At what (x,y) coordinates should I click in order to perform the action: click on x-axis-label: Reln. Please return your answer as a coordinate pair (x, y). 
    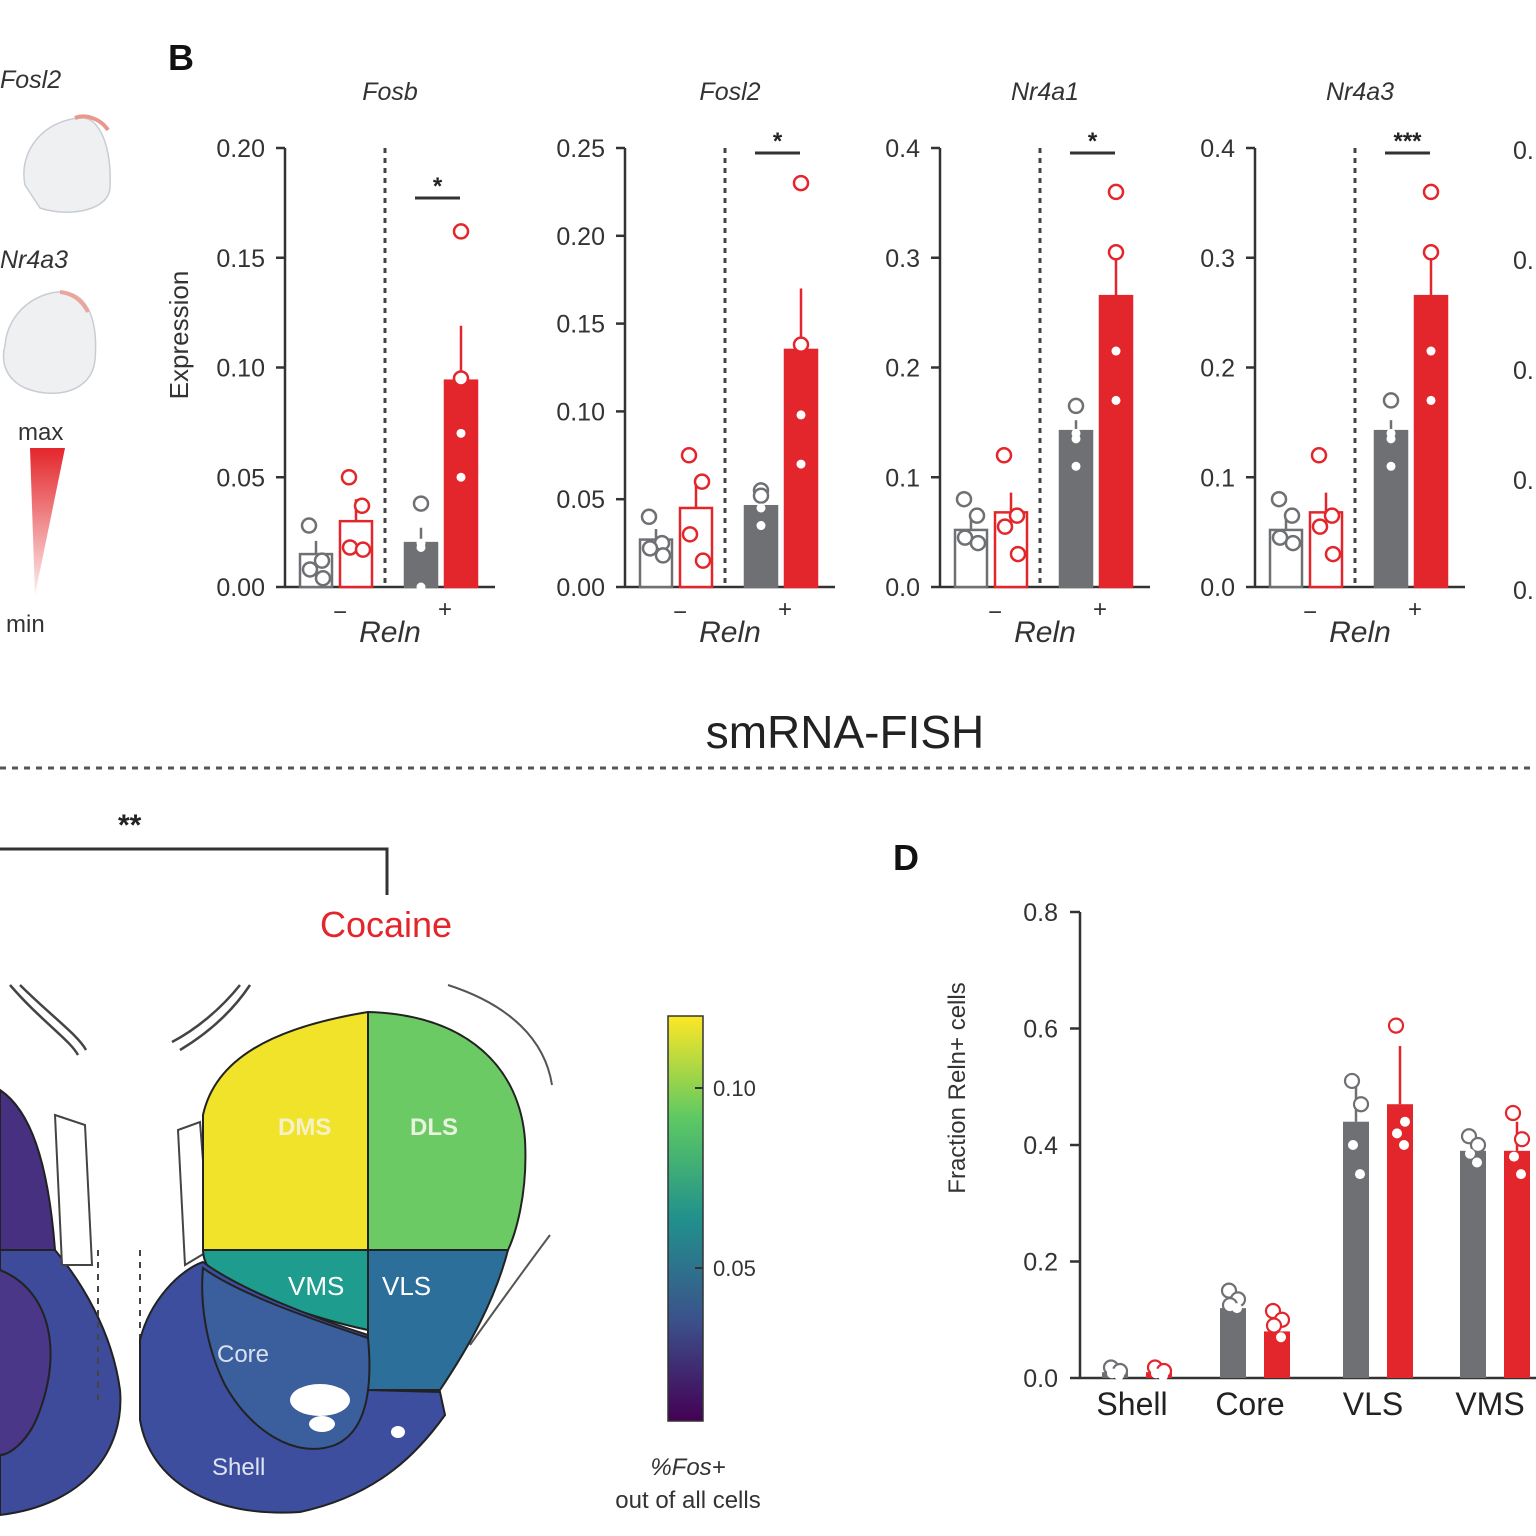
    Looking at the image, I should click on (1045, 632).